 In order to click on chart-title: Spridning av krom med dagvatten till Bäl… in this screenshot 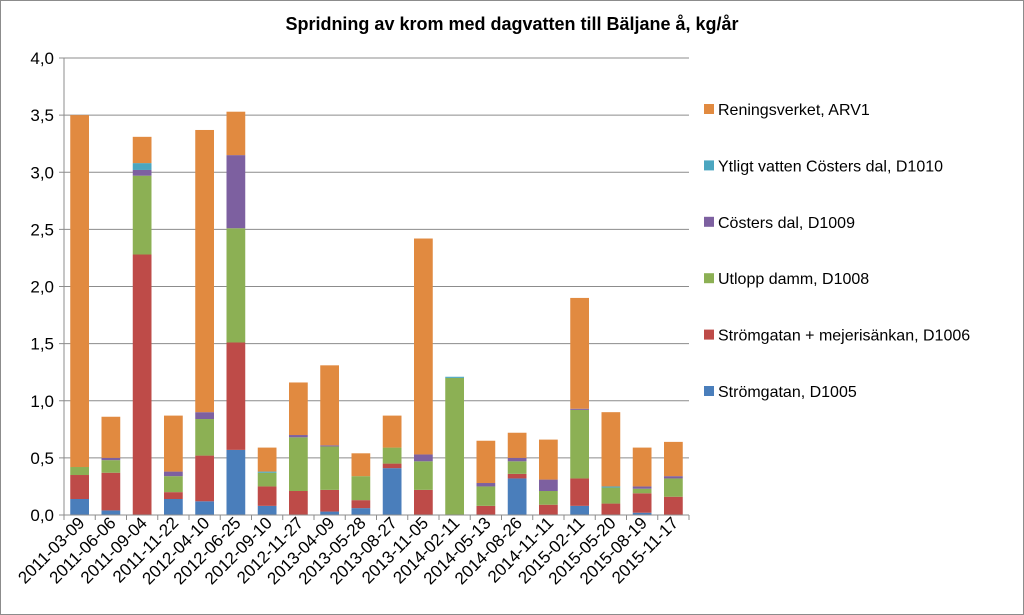, I will do `click(512, 24)`.